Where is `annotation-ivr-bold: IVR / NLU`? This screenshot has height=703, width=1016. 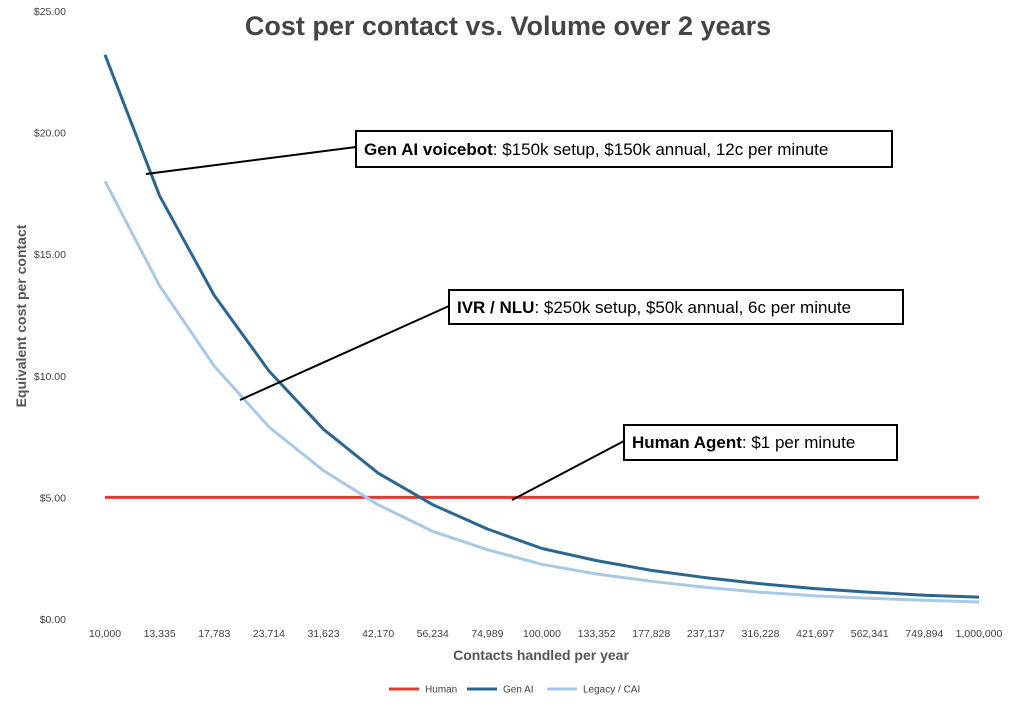
annotation-ivr-bold: IVR / NLU is located at coordinates (495, 307).